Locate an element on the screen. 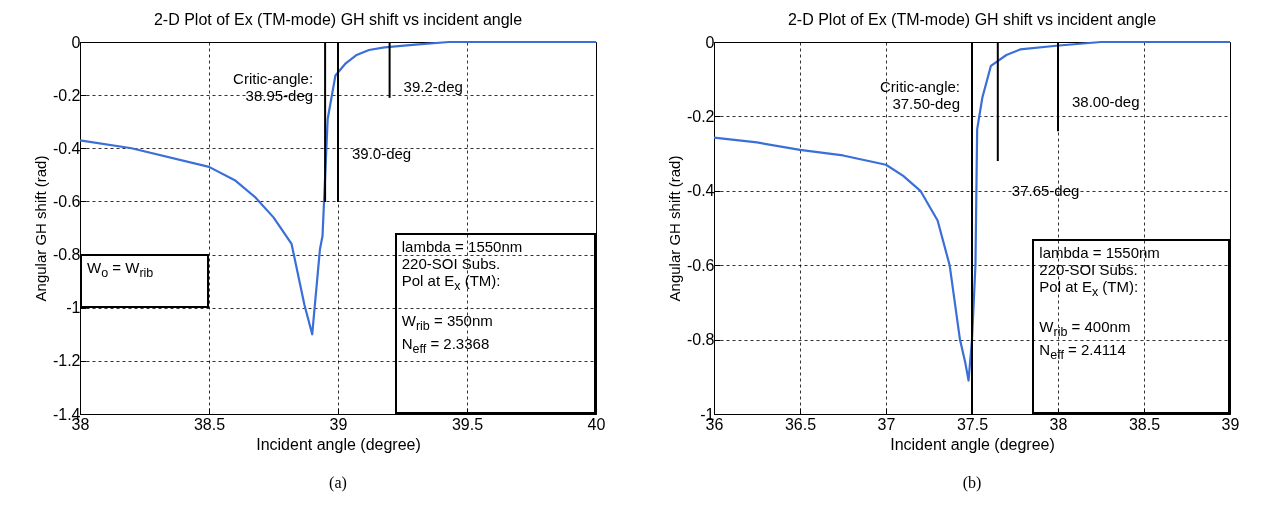  y-tick-label: -1 is located at coordinates (73, 308).